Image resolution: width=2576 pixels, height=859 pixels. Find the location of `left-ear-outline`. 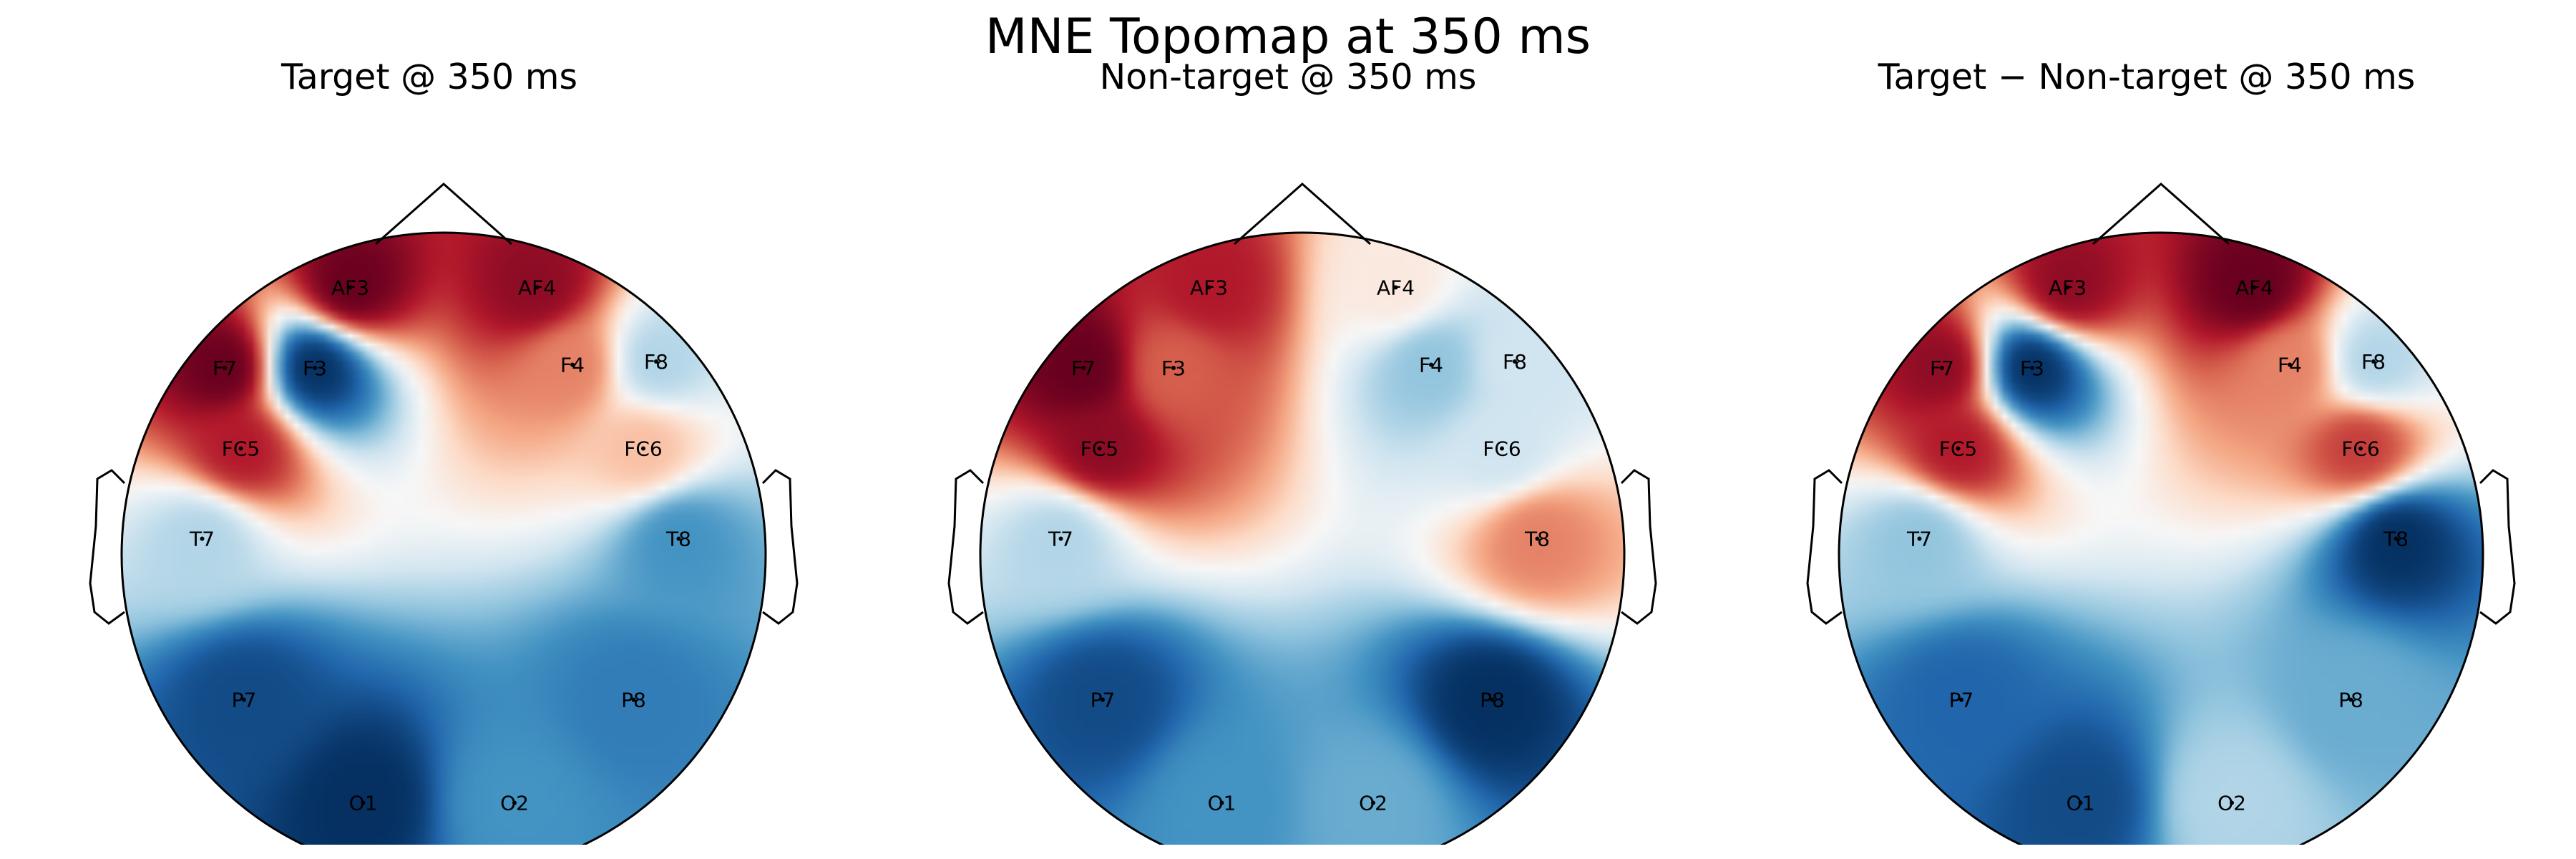

left-ear-outline is located at coordinates (966, 547).